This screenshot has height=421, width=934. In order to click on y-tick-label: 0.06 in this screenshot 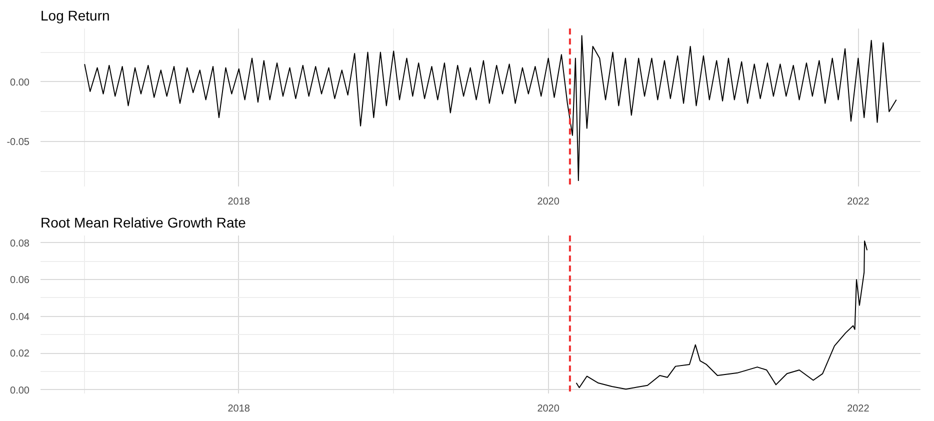, I will do `click(20, 280)`.